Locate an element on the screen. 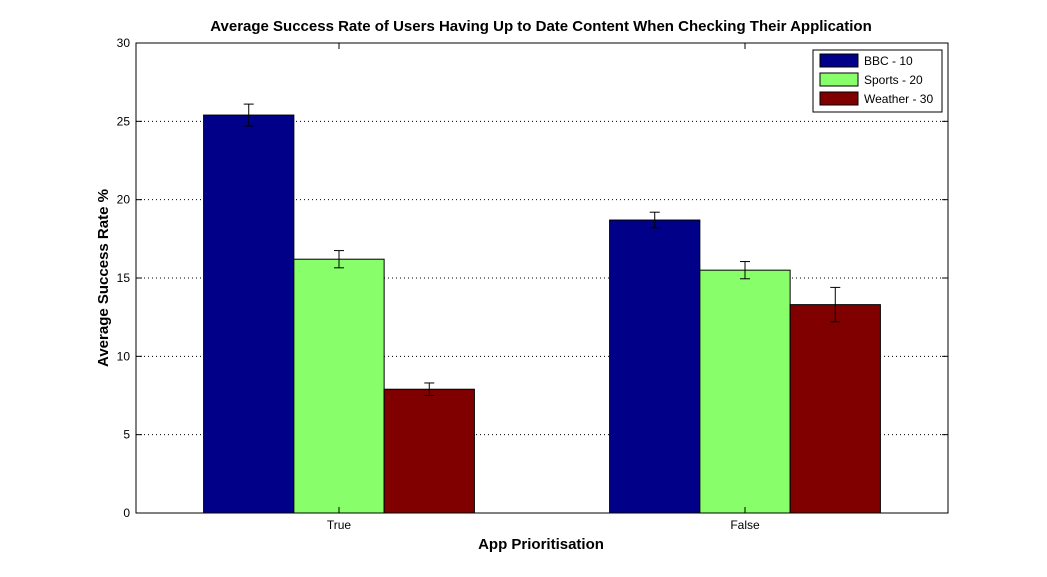 The width and height of the screenshot is (1047, 577). y-tick-label-30: 30 is located at coordinates (124, 43).